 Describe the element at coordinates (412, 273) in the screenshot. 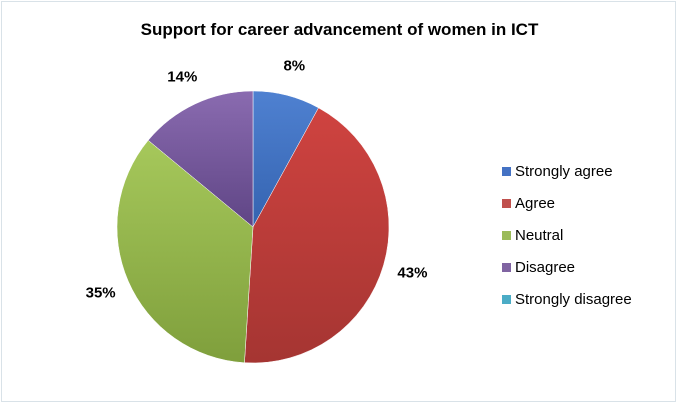

I see `data-label-agree: 43%` at that location.